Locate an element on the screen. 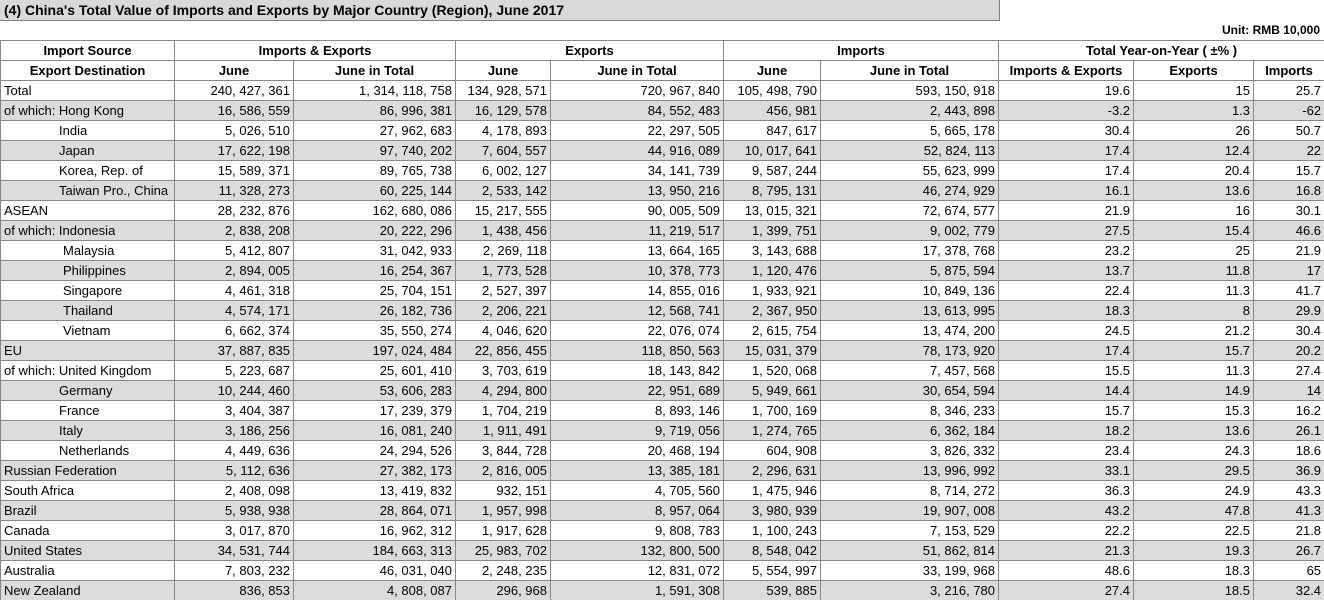 This screenshot has height=600, width=1324. table-cell: 84, 552, 483 is located at coordinates (637, 110).